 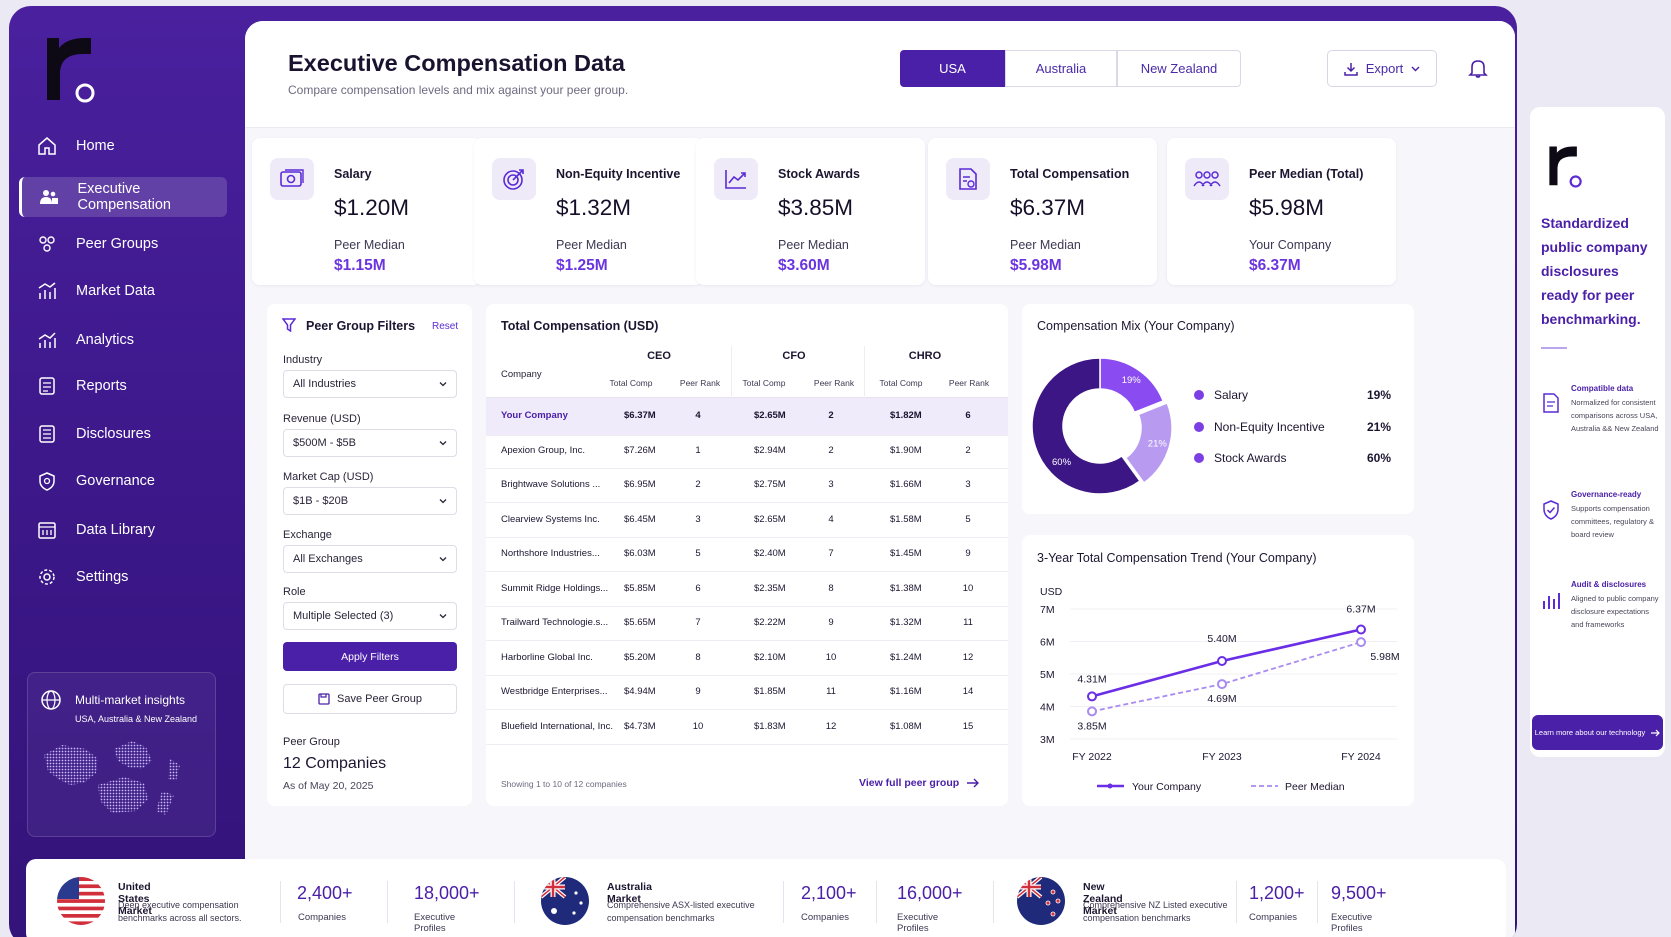 What do you see at coordinates (370, 384) in the screenshot?
I see `industry-select: All Industries` at bounding box center [370, 384].